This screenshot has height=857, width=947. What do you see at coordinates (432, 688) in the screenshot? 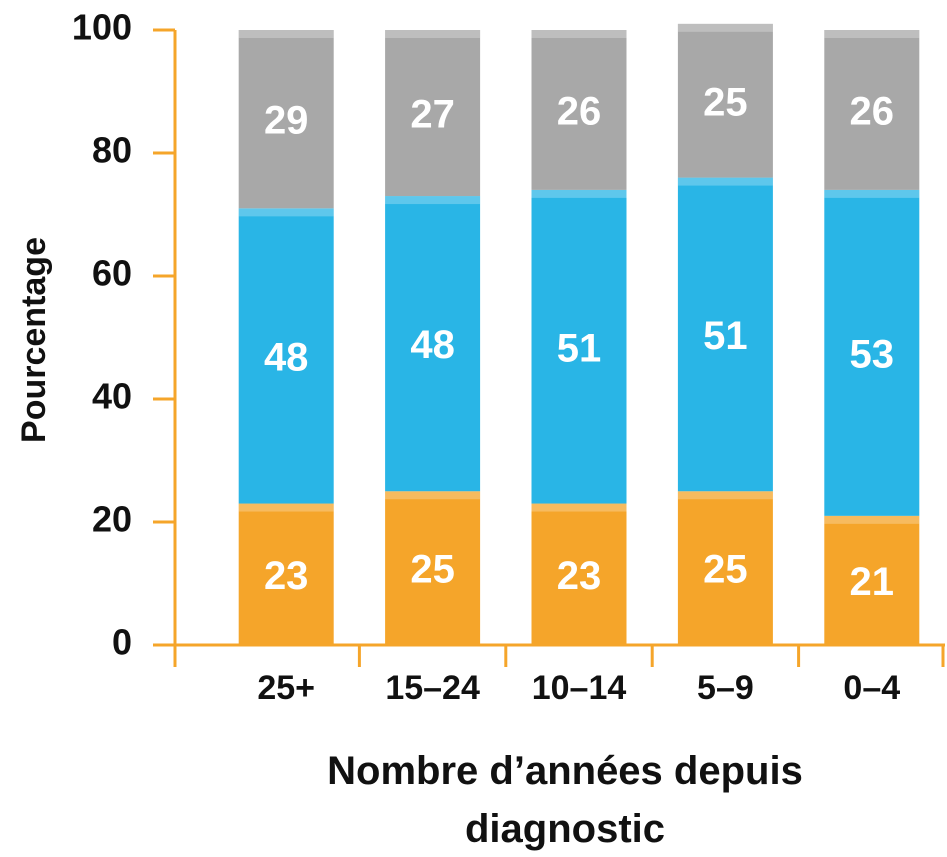
I see `x-tick-label: 15–24` at bounding box center [432, 688].